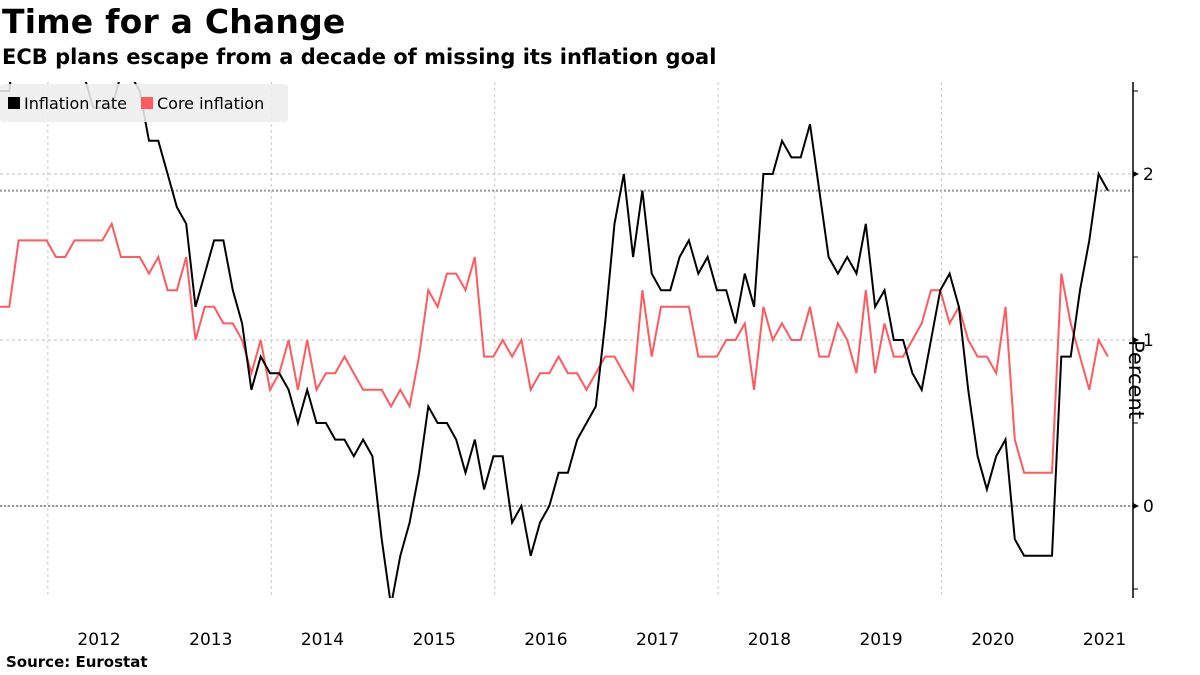  Describe the element at coordinates (880, 640) in the screenshot. I see `x-tick-label: 2019` at that location.